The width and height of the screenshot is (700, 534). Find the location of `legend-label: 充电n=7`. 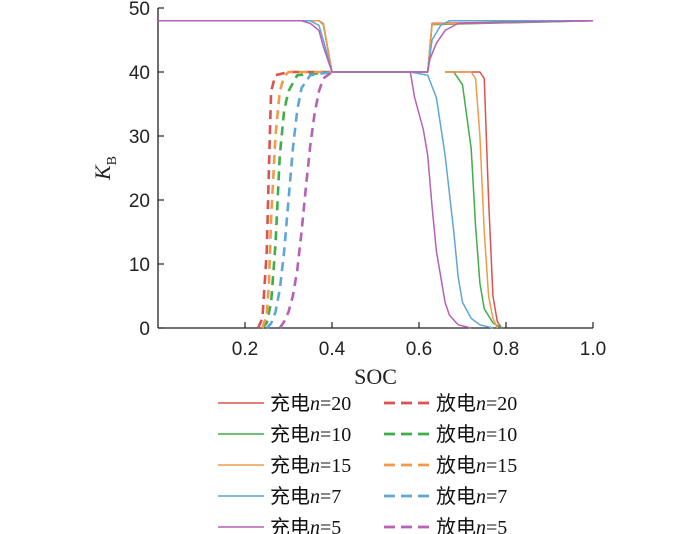

legend-label: 充电n=7 is located at coordinates (305, 496).